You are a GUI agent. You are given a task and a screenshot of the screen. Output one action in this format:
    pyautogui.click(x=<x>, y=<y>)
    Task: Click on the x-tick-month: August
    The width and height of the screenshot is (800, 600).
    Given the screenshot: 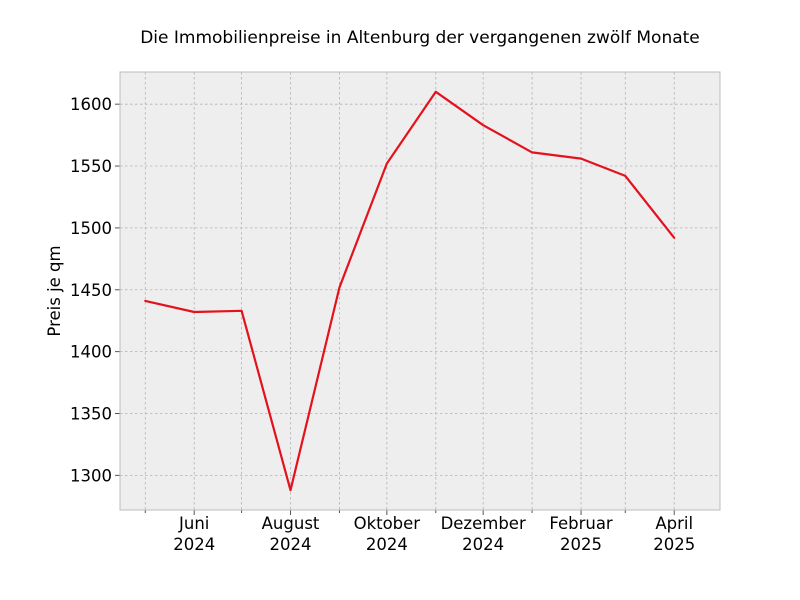 What is the action you would take?
    pyautogui.click(x=291, y=523)
    